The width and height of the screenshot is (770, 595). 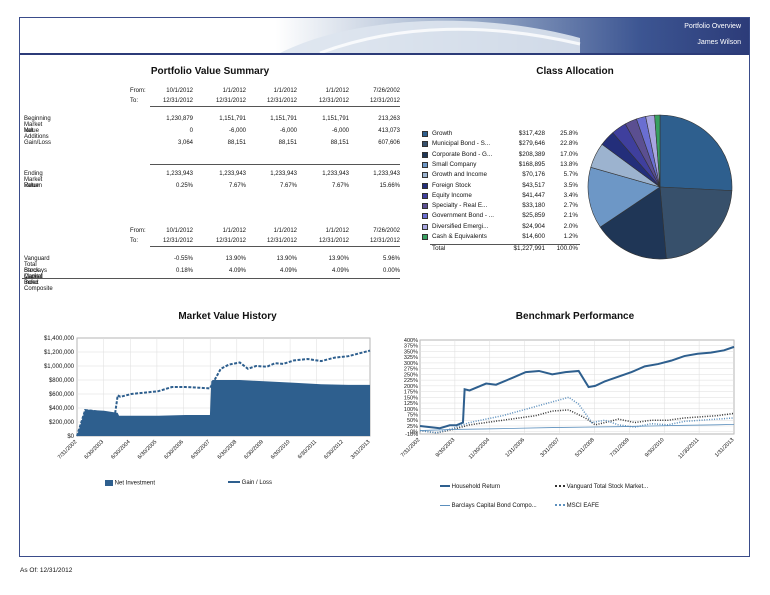 I want to click on row-label: Beginning Market Value, so click(x=37, y=125).